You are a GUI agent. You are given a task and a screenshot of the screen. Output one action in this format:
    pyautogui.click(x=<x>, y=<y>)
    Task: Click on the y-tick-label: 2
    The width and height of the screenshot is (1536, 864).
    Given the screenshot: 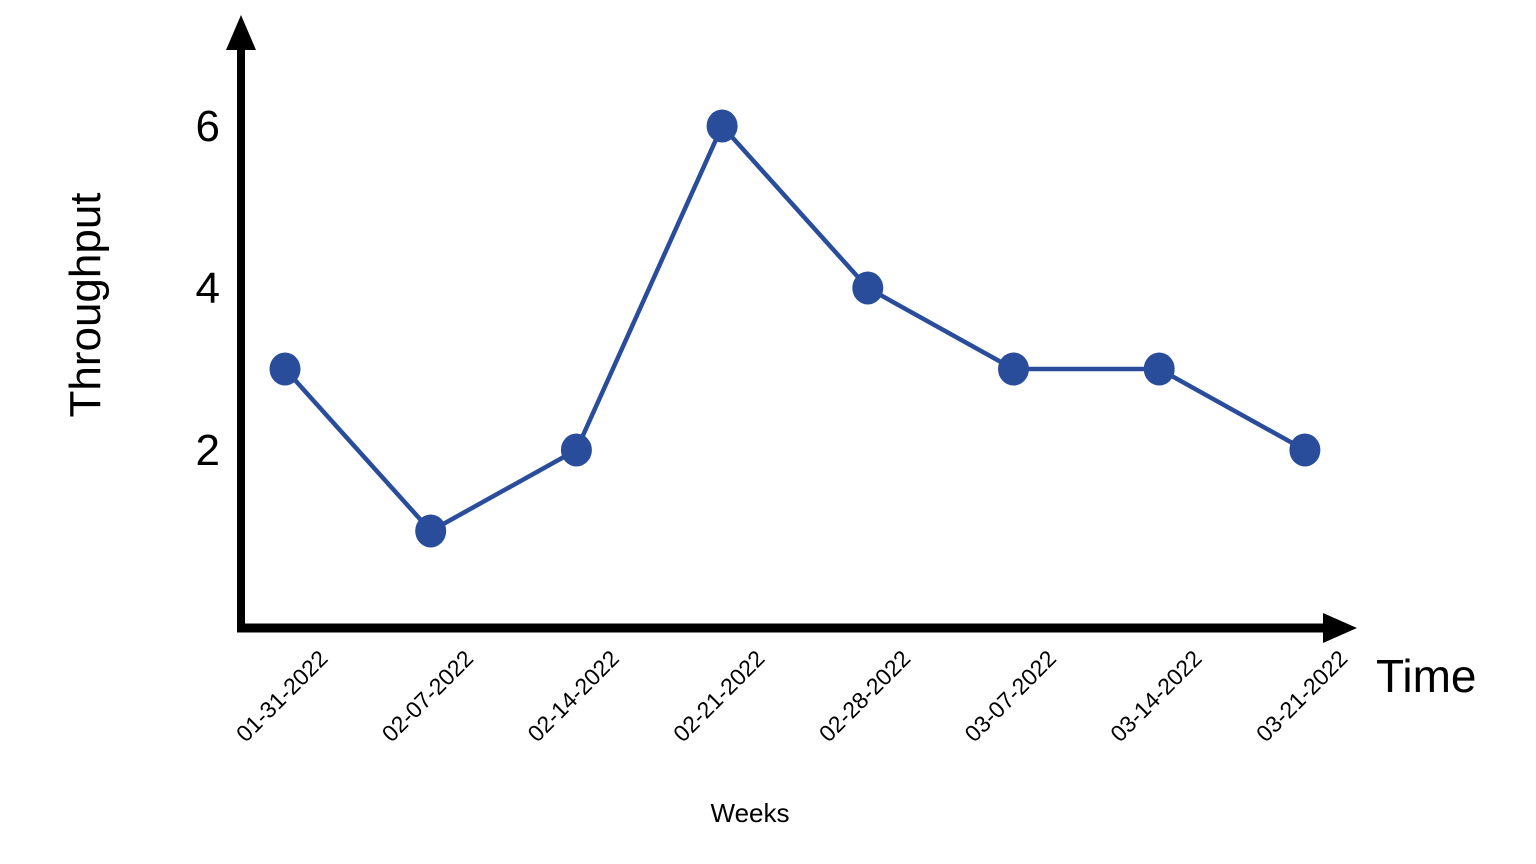 What is the action you would take?
    pyautogui.click(x=208, y=450)
    